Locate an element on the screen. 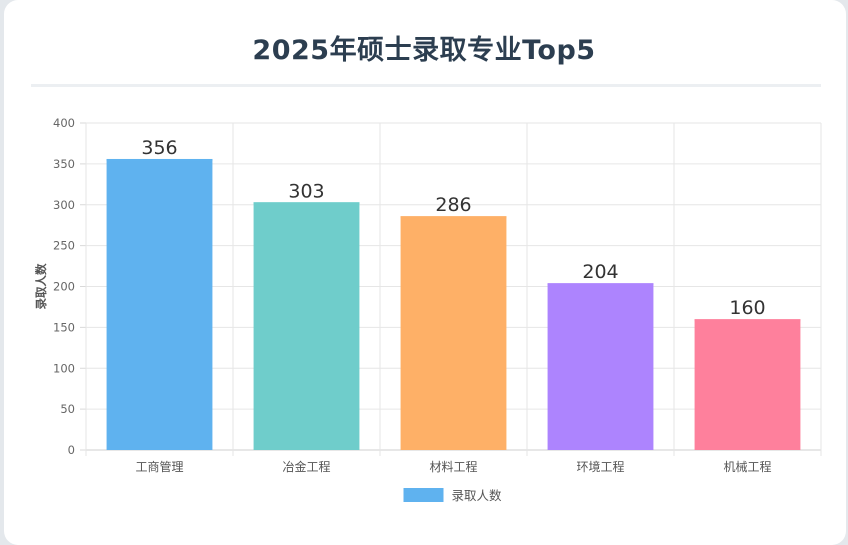  x-tick-label: 材料工程 is located at coordinates (453, 466).